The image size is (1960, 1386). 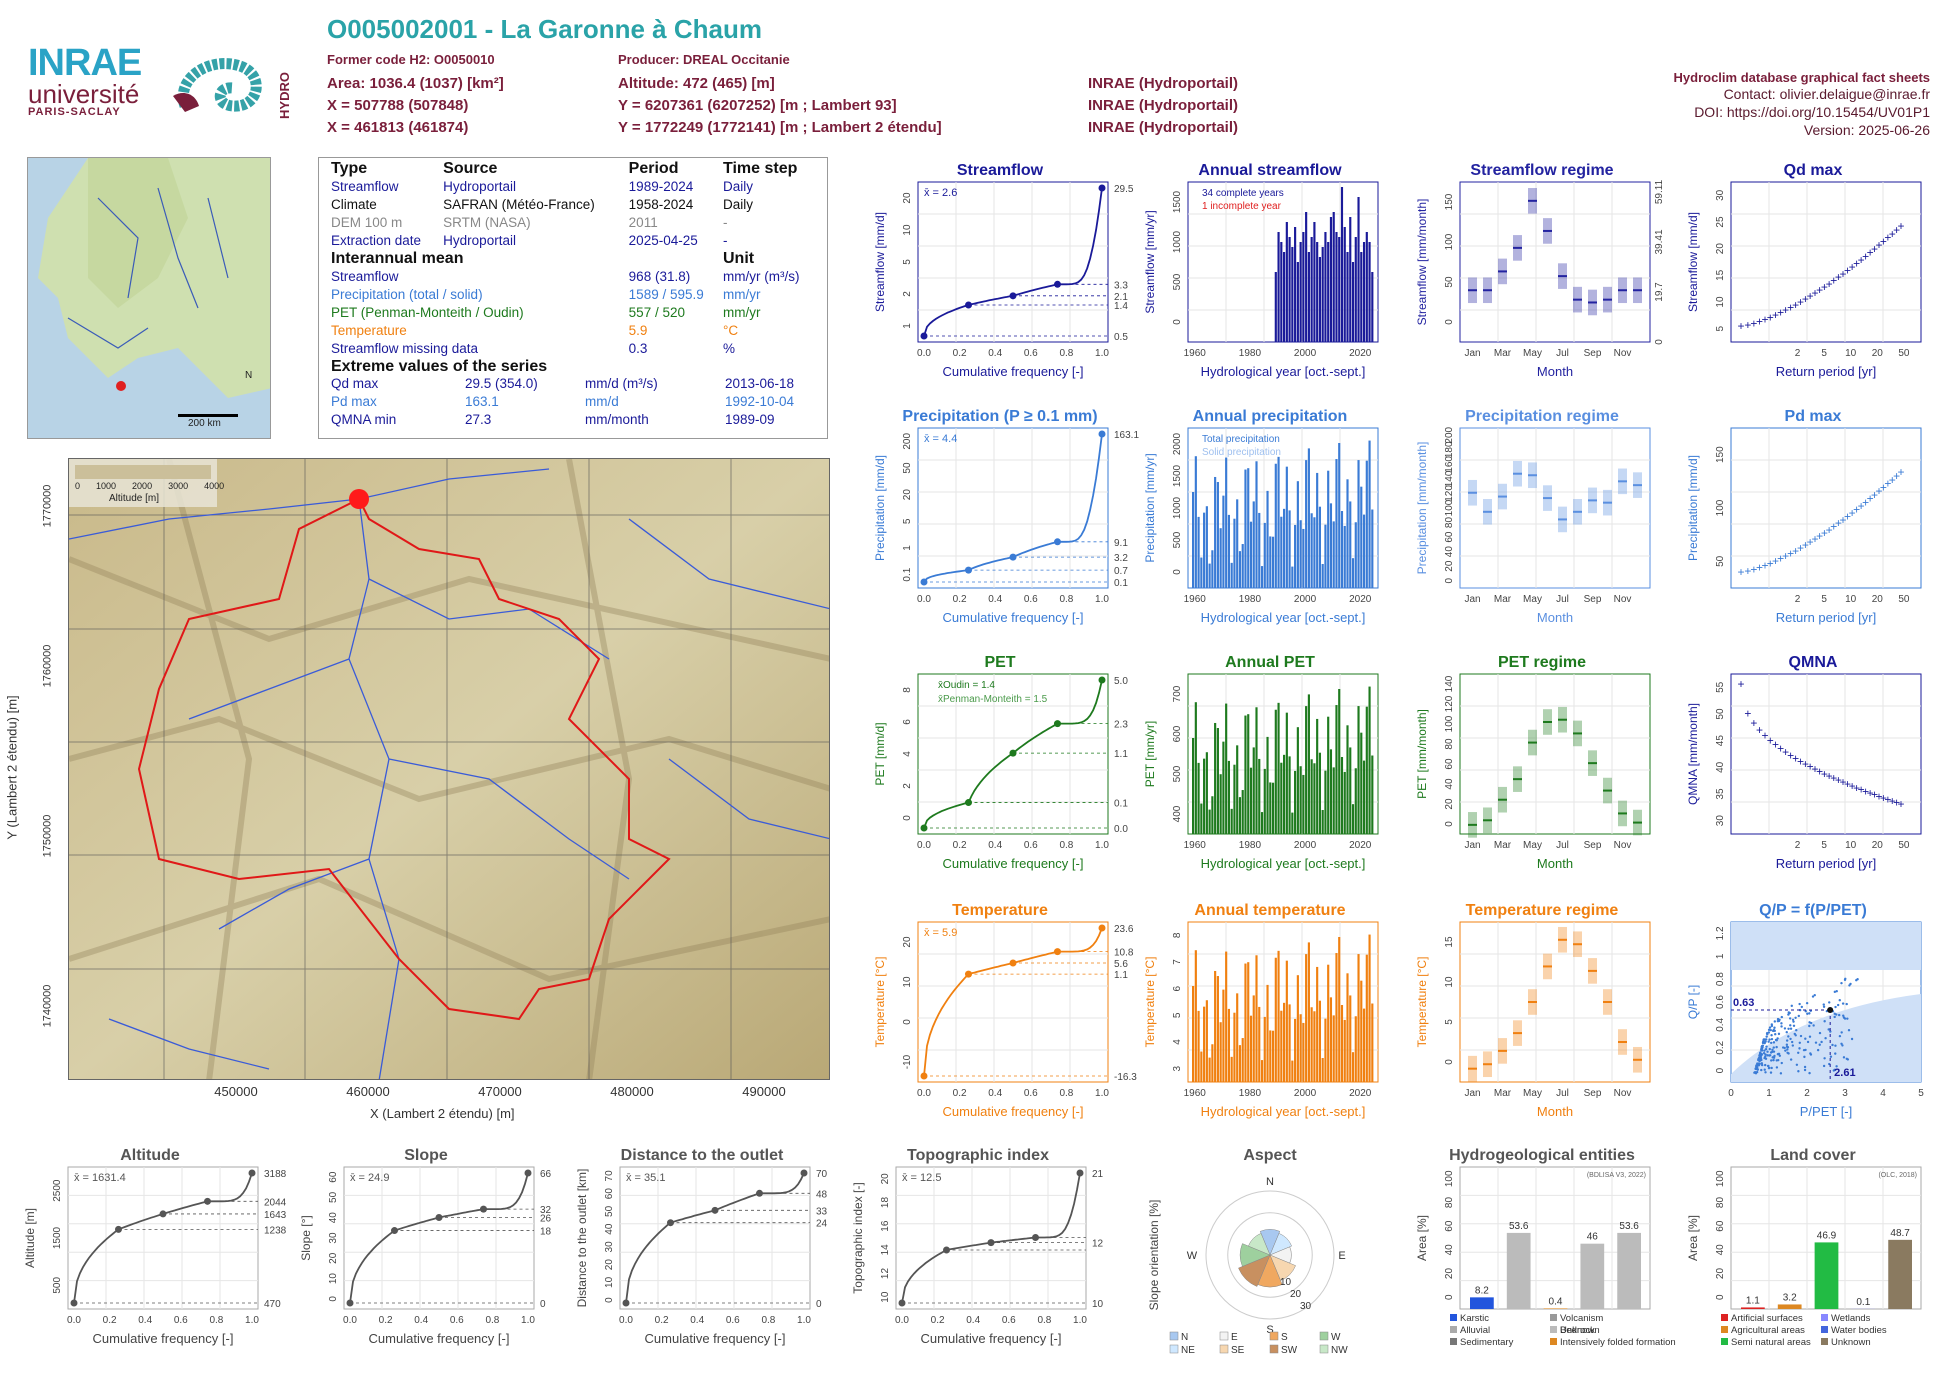 What do you see at coordinates (1121, 285) in the screenshot?
I see `right-value-label: 3.3` at bounding box center [1121, 285].